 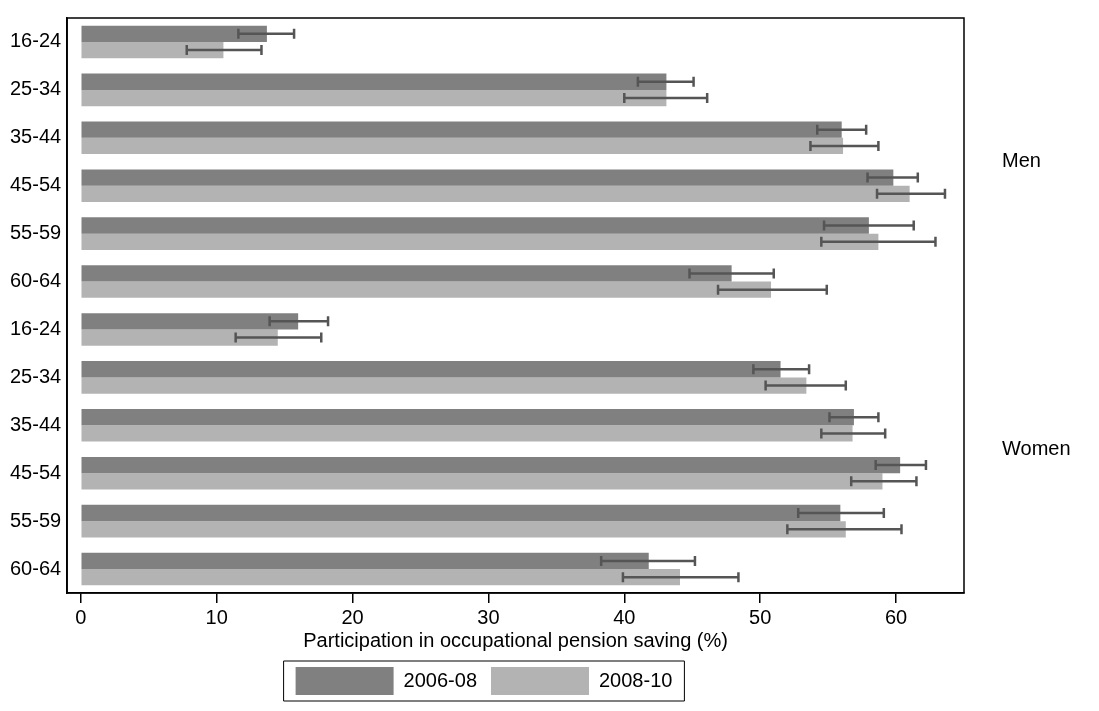 I want to click on text: Women, so click(x=1036, y=447).